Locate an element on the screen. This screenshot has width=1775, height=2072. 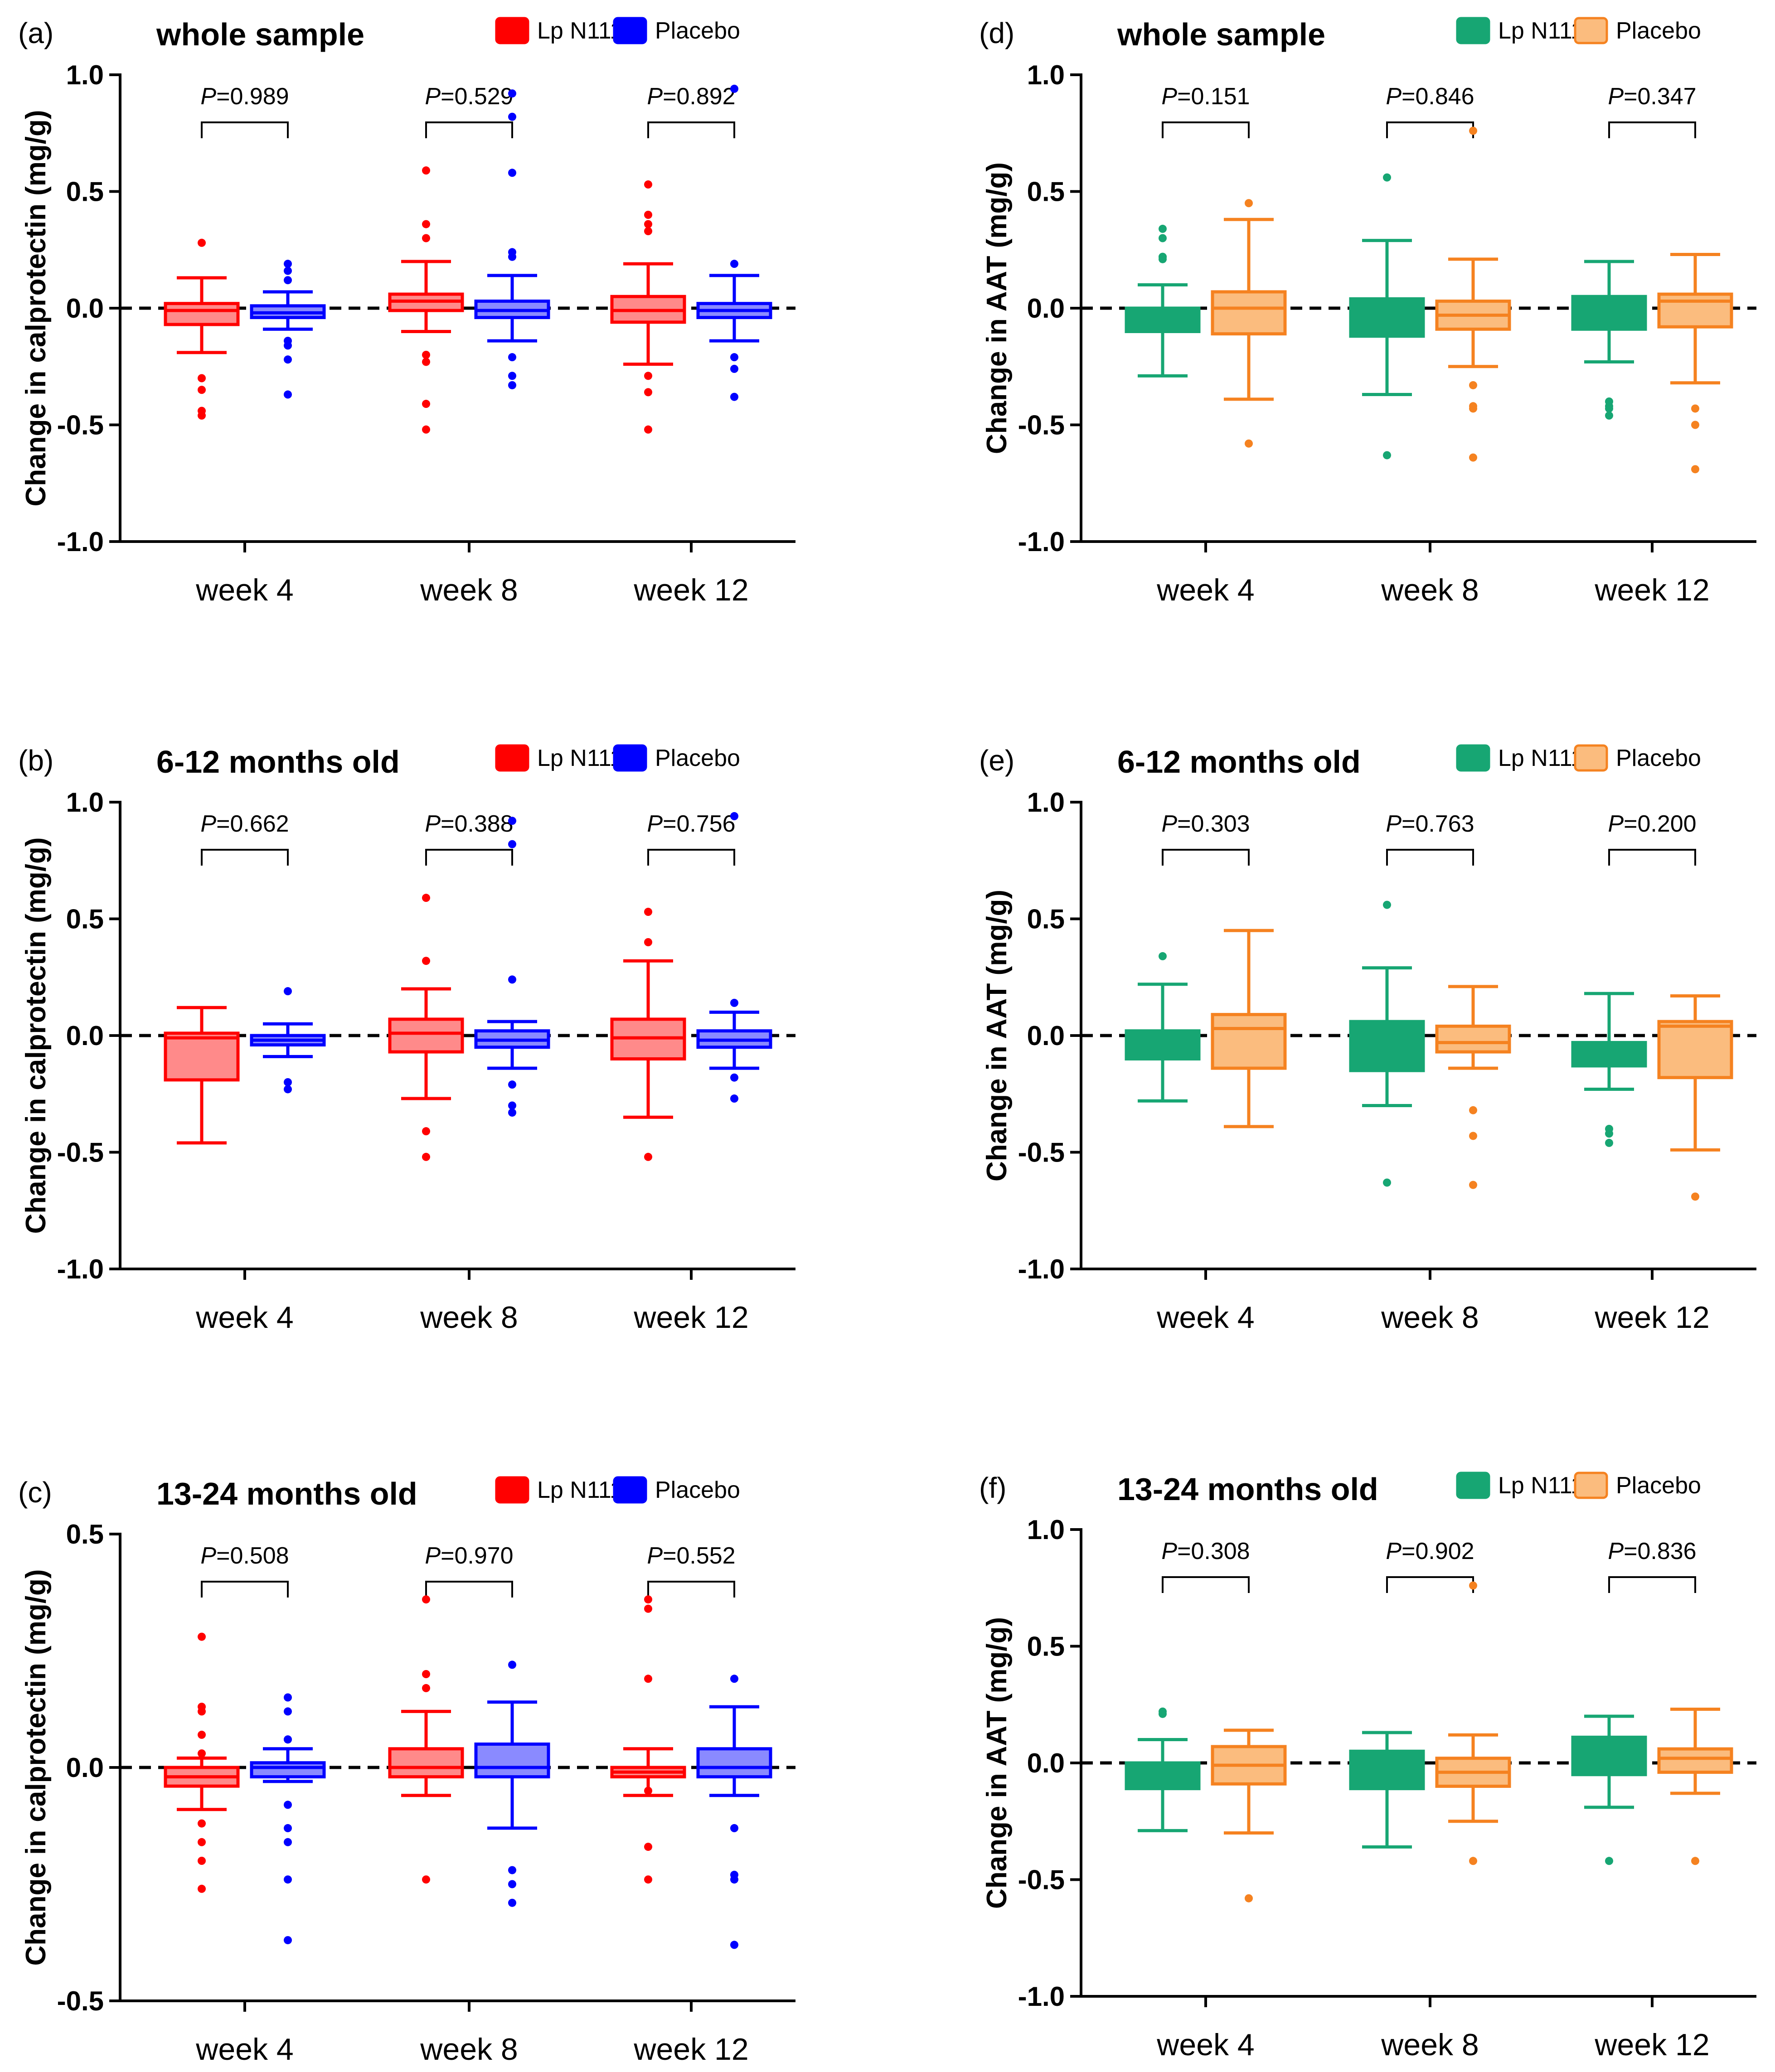
legend-label: Placebo is located at coordinates (1658, 31).